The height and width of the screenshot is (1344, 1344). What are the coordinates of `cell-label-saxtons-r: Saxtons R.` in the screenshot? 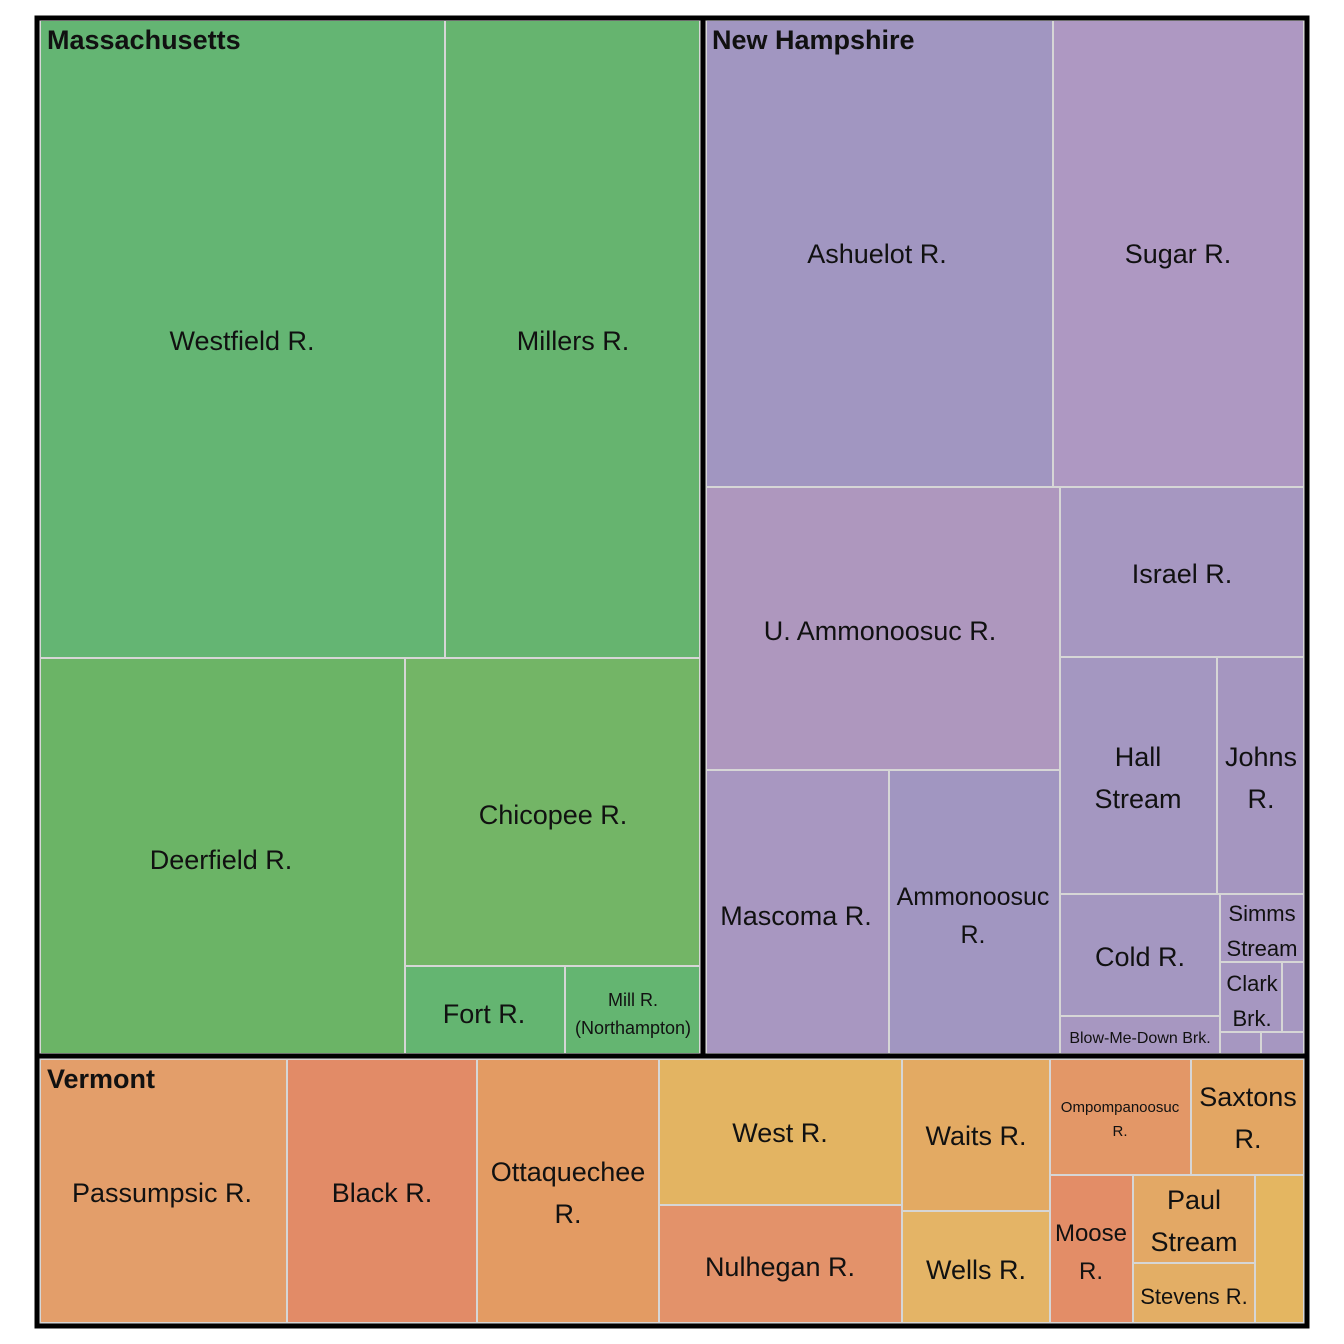 It's located at (1248, 1118).